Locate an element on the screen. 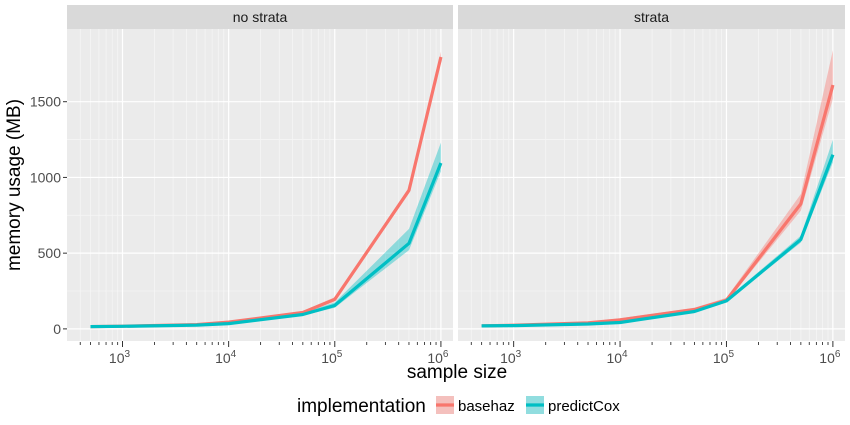  y-axis-title: memory usage (MB) is located at coordinates (14, 185).